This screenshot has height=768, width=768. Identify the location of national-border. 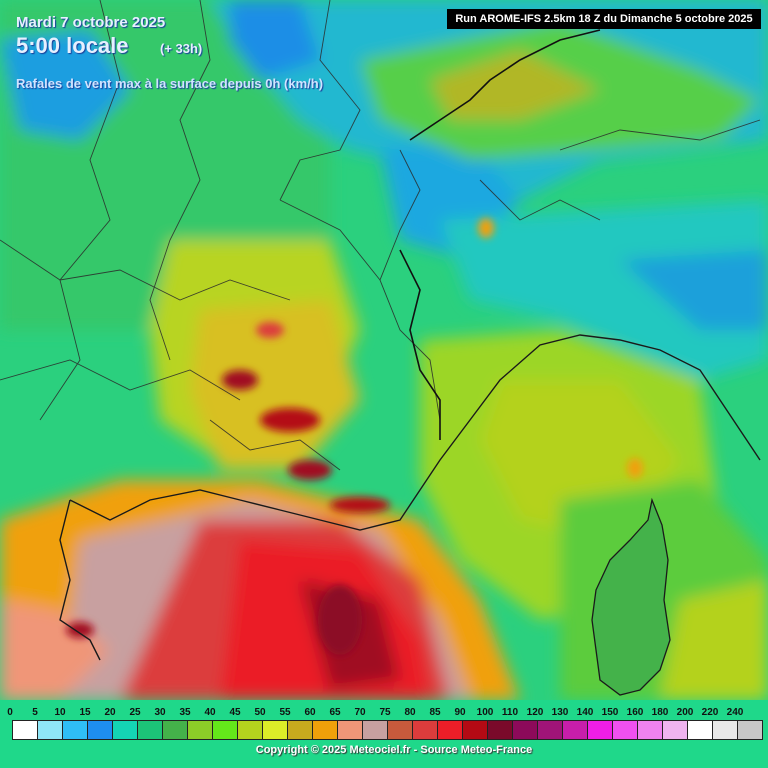
(505, 85).